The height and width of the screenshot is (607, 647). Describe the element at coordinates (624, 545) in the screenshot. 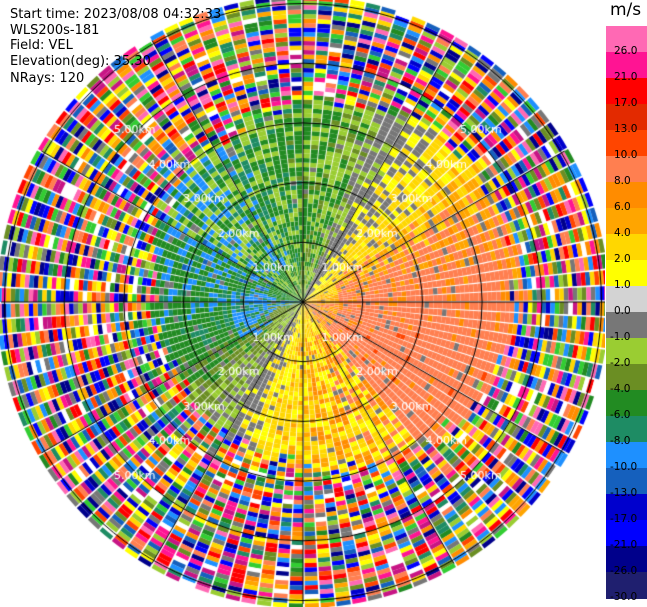

I see `colorbar-tick-label: -21.0` at that location.